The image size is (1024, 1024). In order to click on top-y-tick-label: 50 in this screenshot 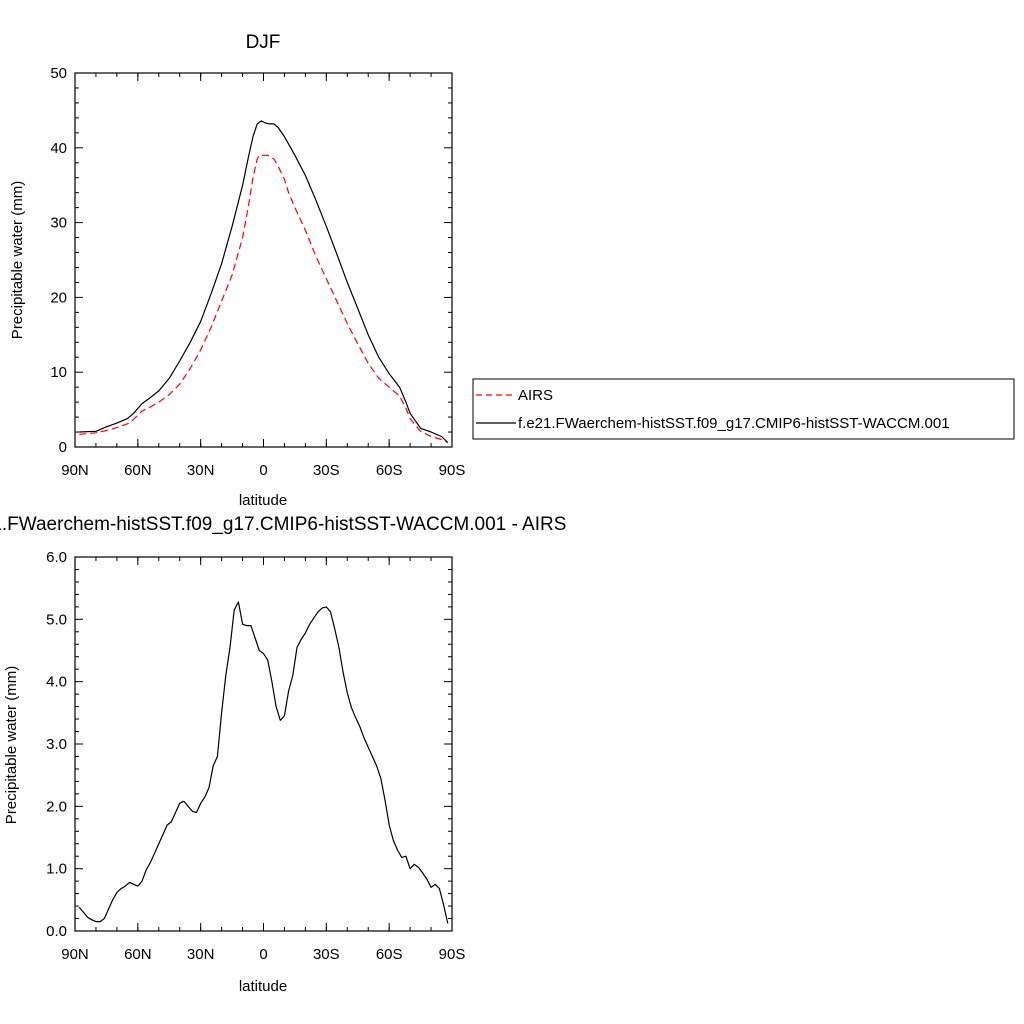, I will do `click(58, 73)`.